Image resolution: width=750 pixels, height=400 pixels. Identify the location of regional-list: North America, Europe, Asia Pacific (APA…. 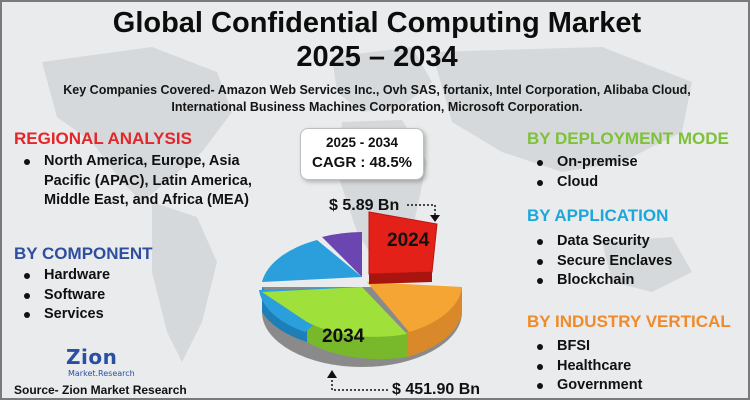
(134, 181).